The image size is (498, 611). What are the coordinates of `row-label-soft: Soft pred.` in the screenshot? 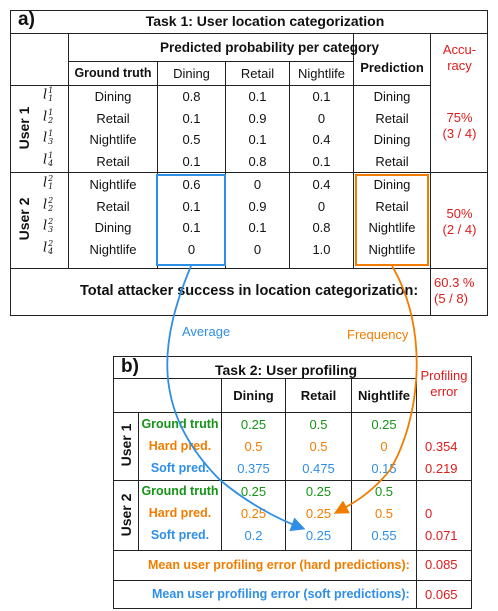 It's located at (180, 535).